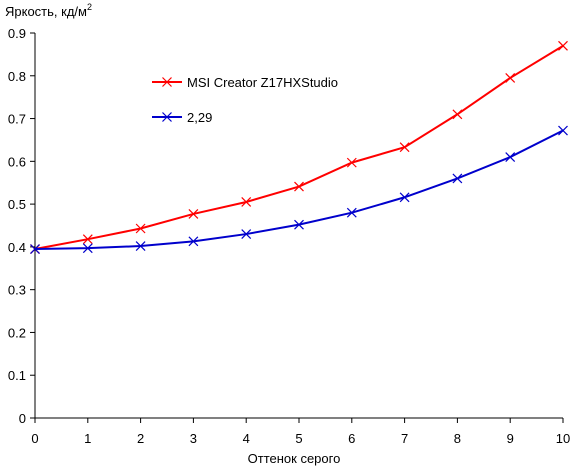  What do you see at coordinates (87, 438) in the screenshot?
I see `x-tick-label: 1` at bounding box center [87, 438].